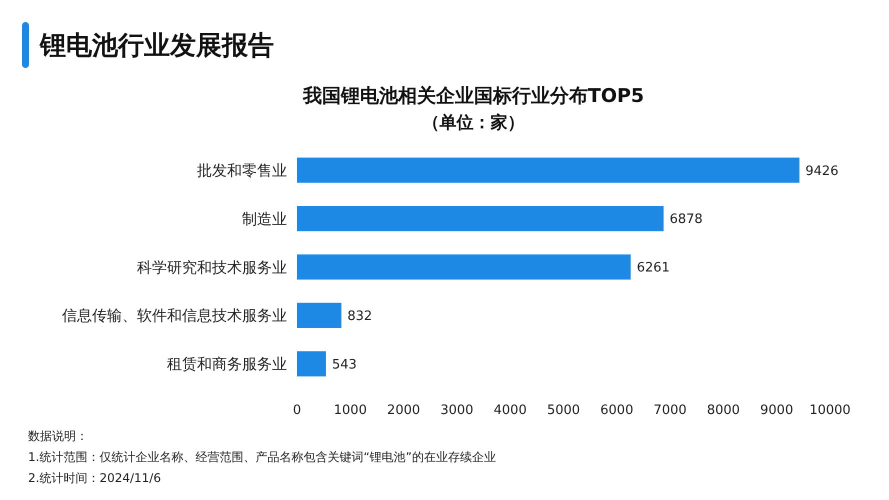 The height and width of the screenshot is (500, 889). What do you see at coordinates (653, 268) in the screenshot?
I see `data-label: 6261` at bounding box center [653, 268].